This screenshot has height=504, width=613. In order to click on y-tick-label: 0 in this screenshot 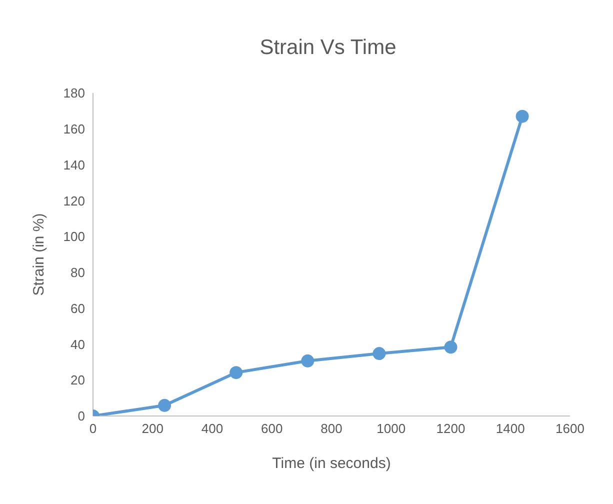, I will do `click(81, 416)`.